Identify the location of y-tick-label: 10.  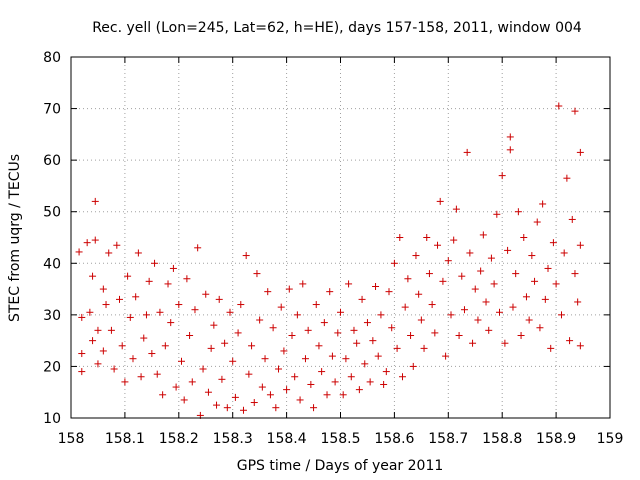
(52, 419).